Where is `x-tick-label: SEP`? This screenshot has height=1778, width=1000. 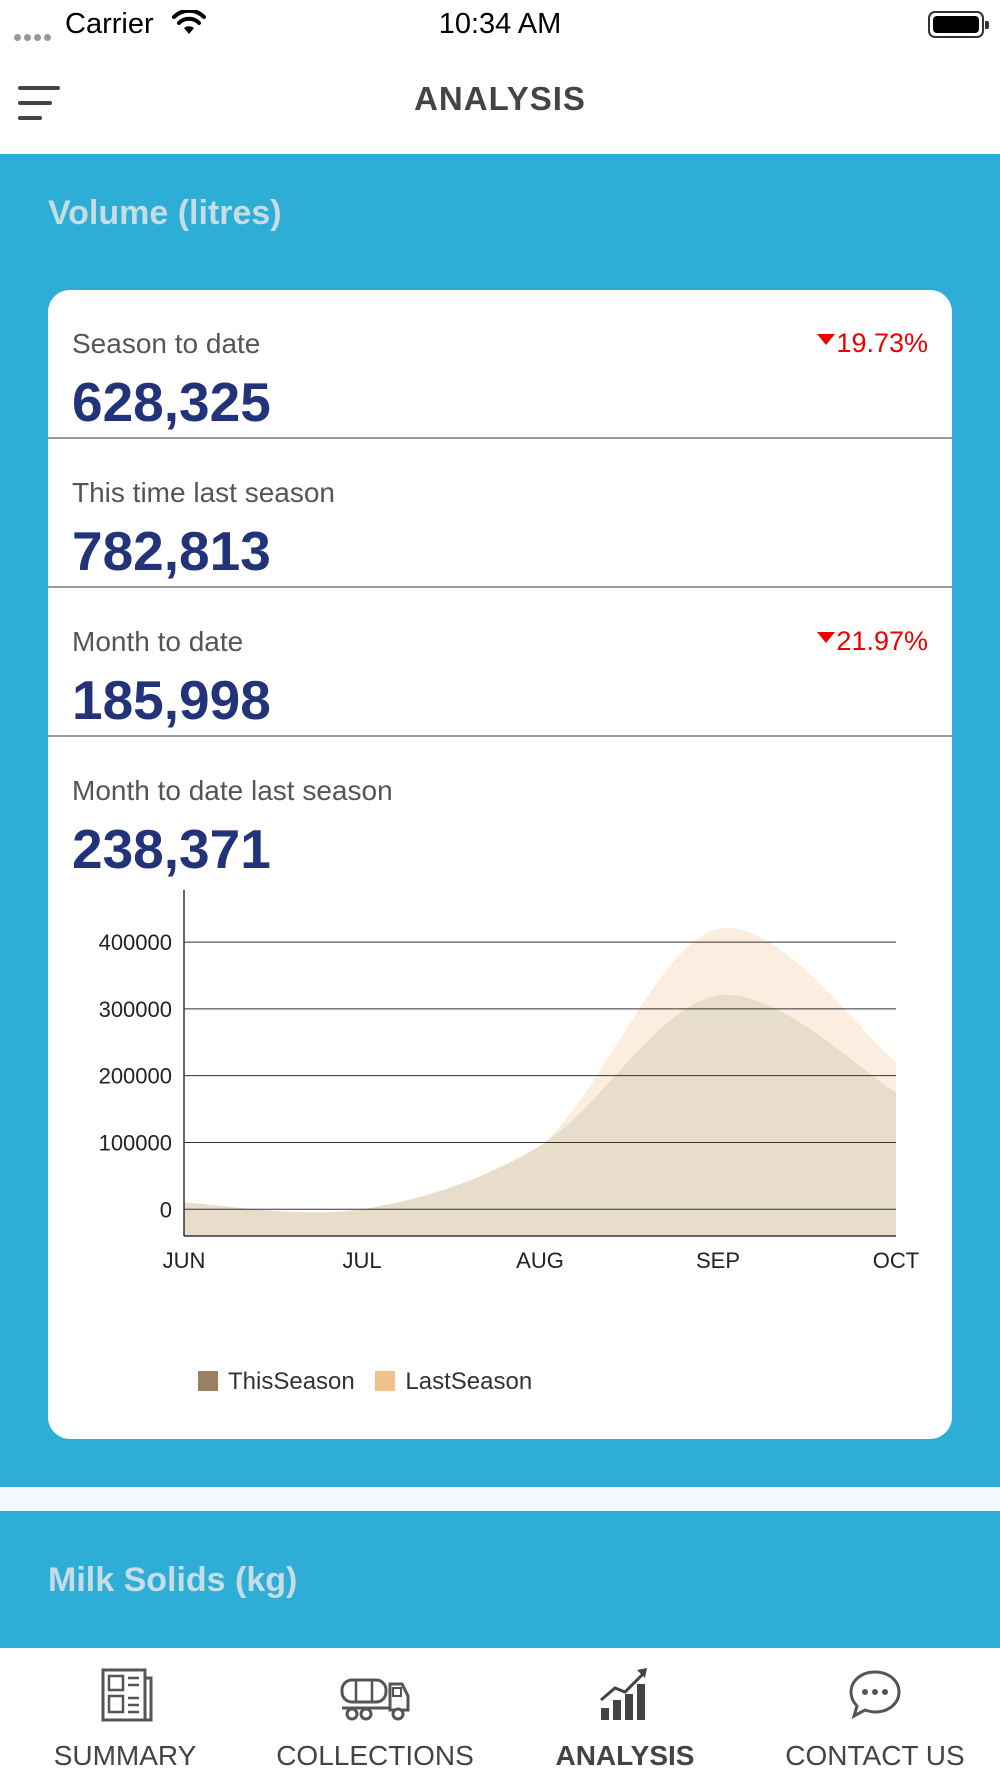 x-tick-label: SEP is located at coordinates (718, 1260).